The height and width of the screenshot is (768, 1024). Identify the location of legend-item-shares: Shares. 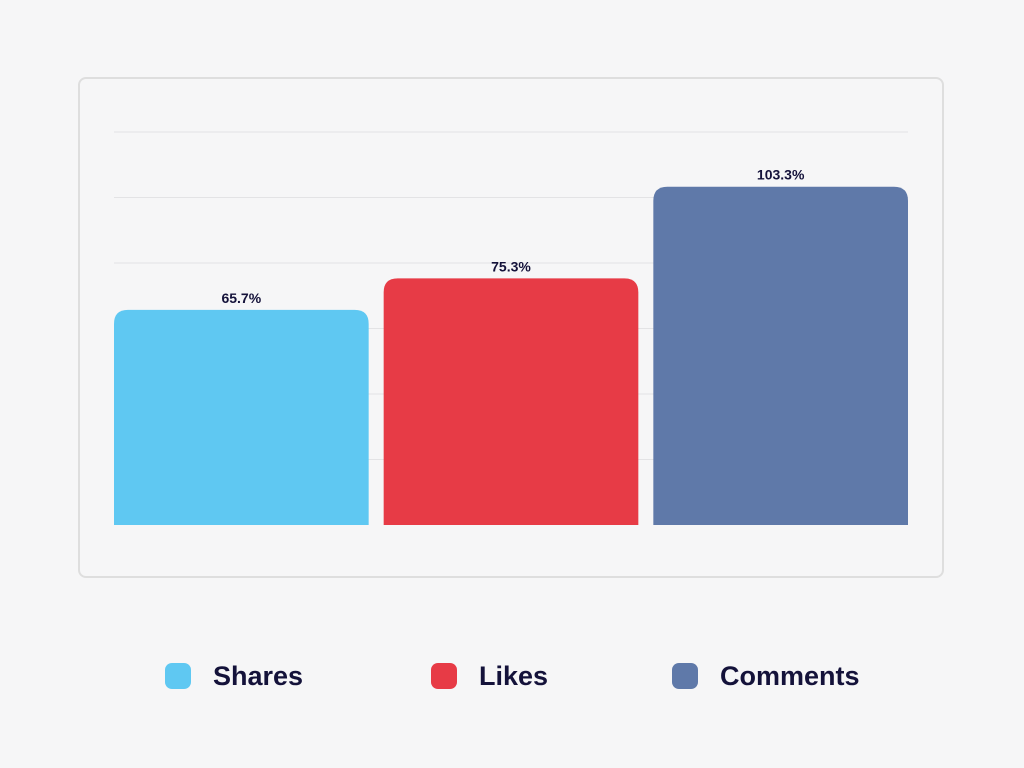
(234, 676).